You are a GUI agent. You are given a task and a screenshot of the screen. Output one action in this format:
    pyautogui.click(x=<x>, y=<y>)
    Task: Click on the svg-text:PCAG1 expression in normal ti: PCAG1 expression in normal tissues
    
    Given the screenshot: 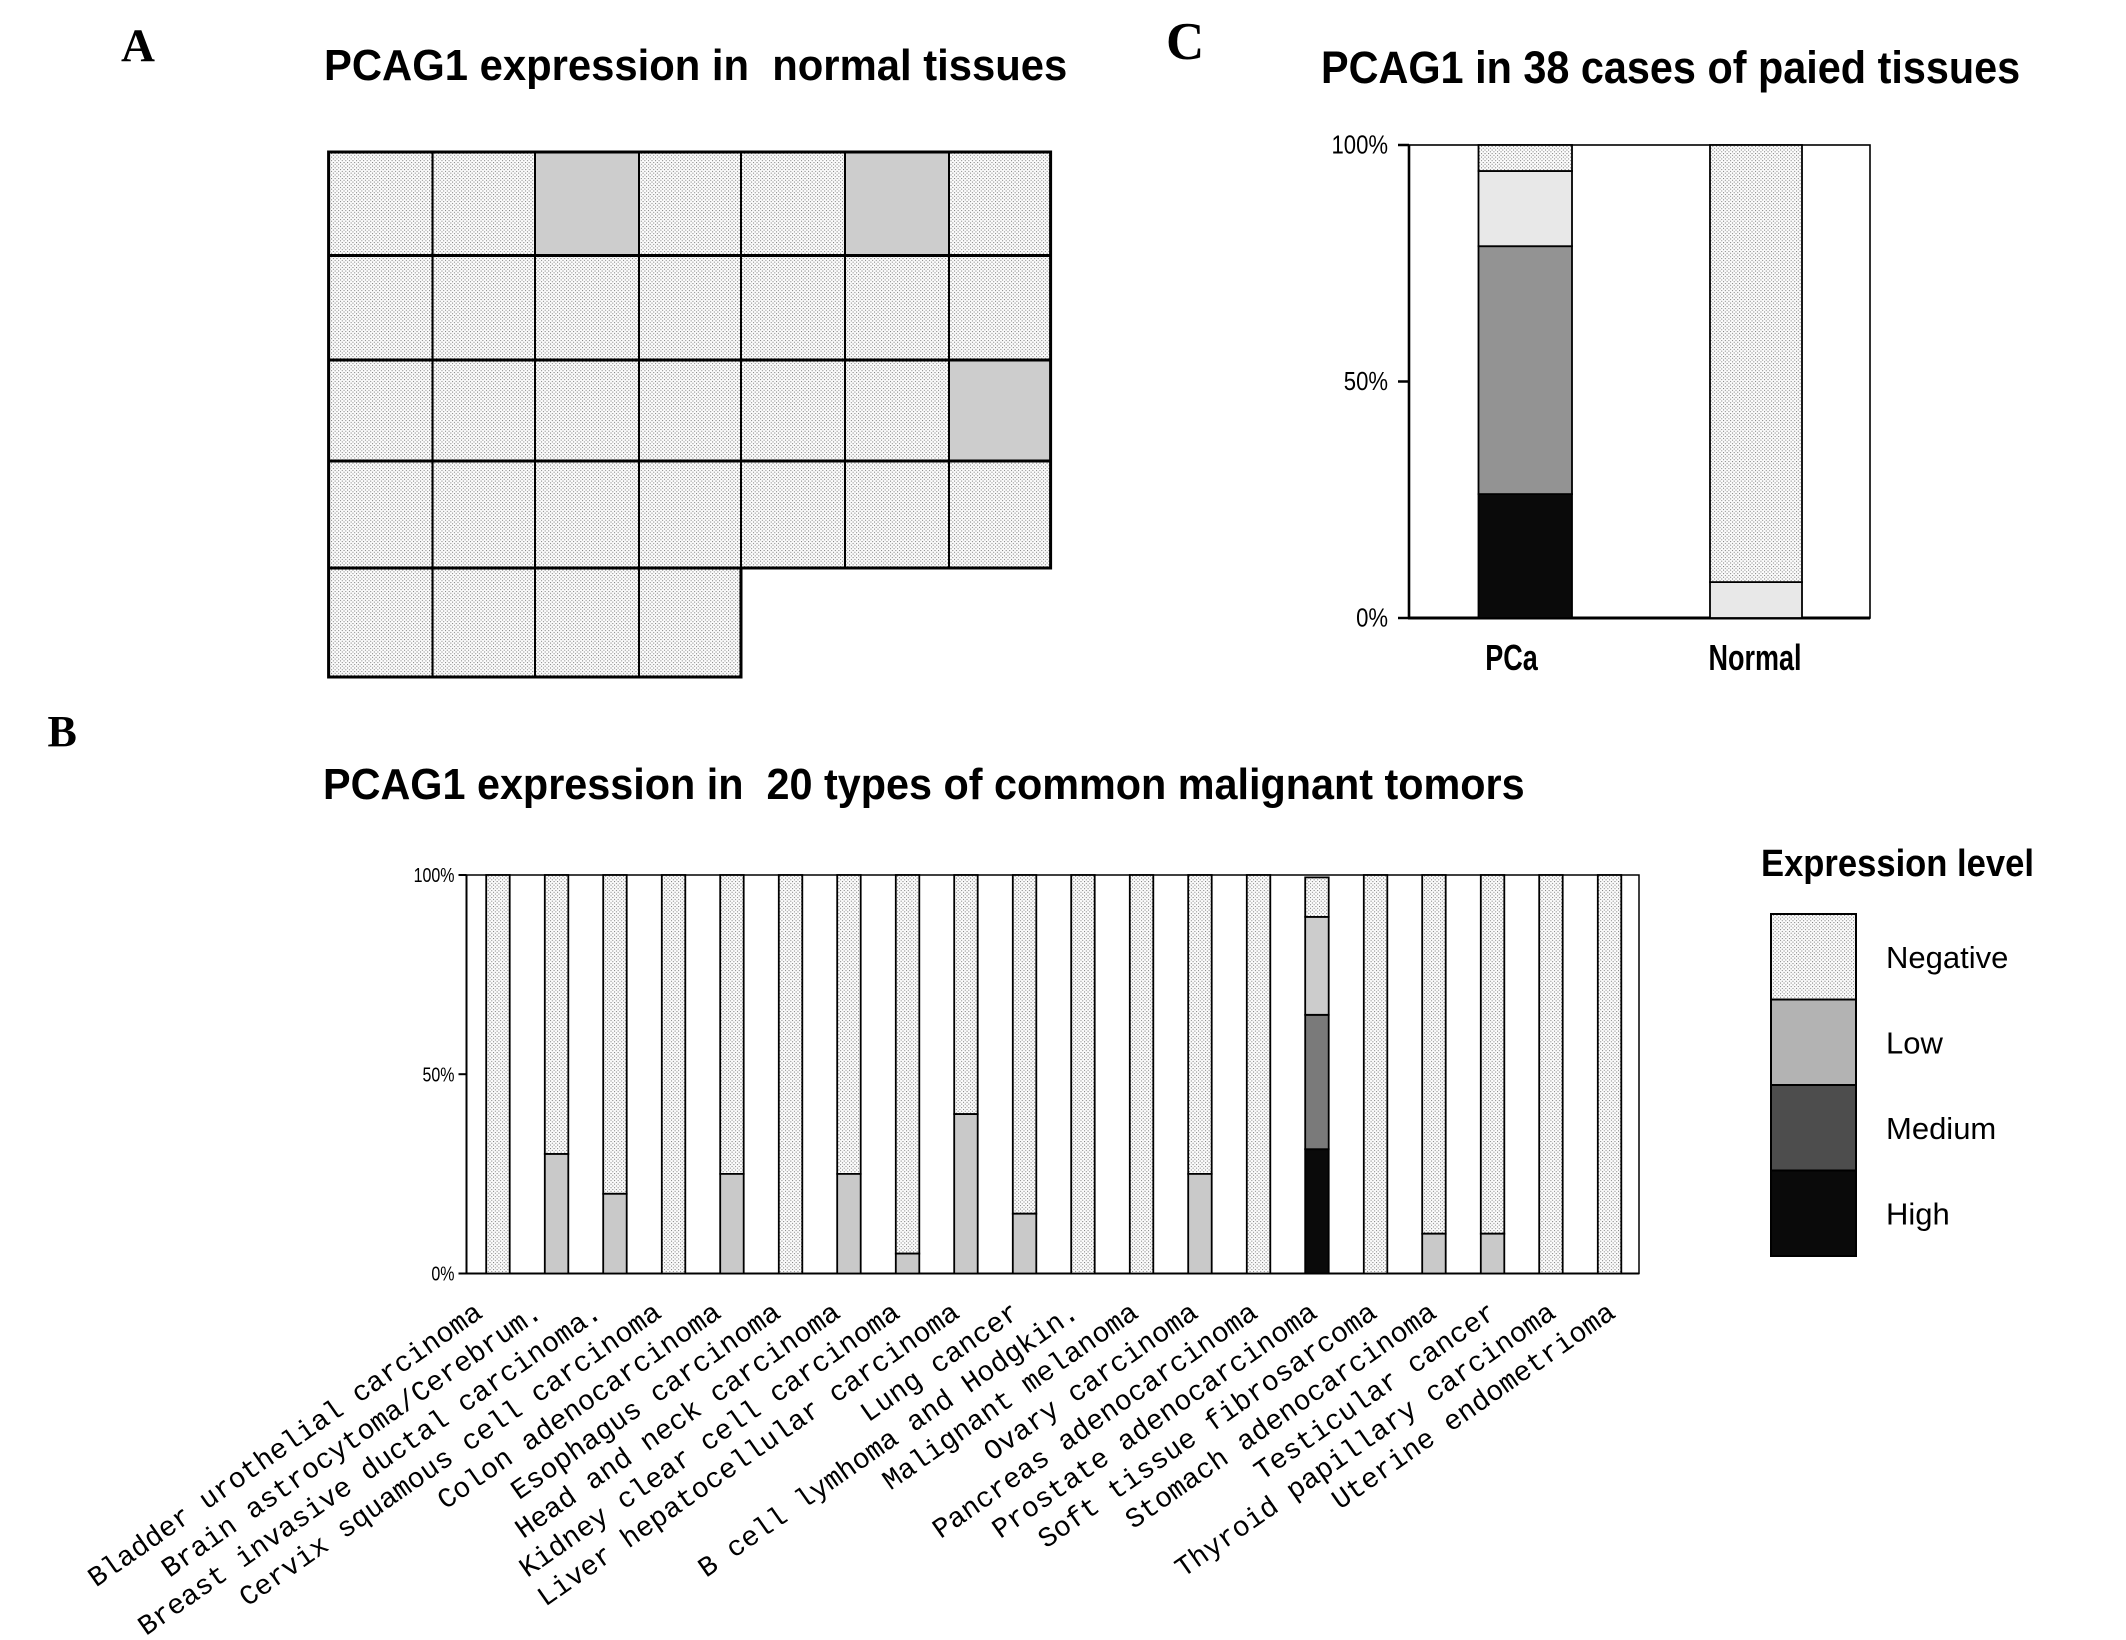 What is the action you would take?
    pyautogui.click(x=695, y=65)
    